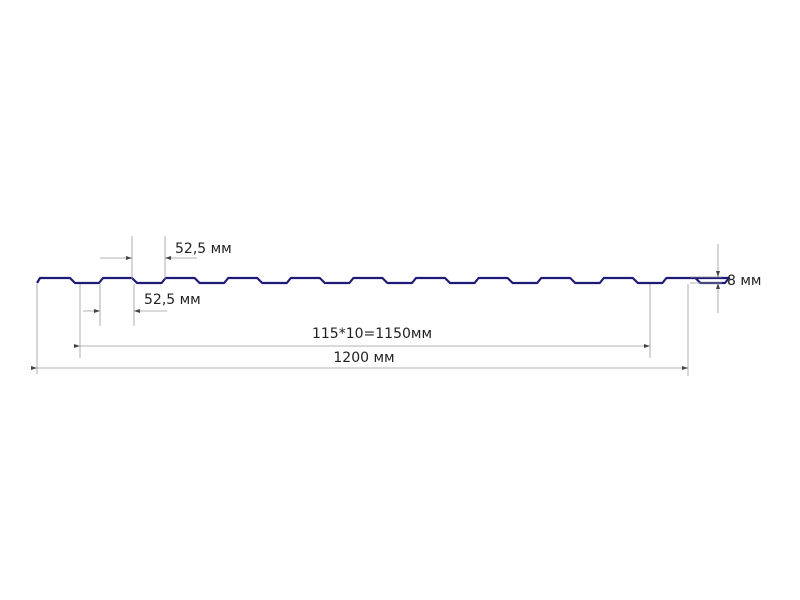 Image resolution: width=800 pixels, height=600 pixels. Describe the element at coordinates (203, 249) in the screenshot. I see `top-rib-width-label: 52,5 мм` at that location.